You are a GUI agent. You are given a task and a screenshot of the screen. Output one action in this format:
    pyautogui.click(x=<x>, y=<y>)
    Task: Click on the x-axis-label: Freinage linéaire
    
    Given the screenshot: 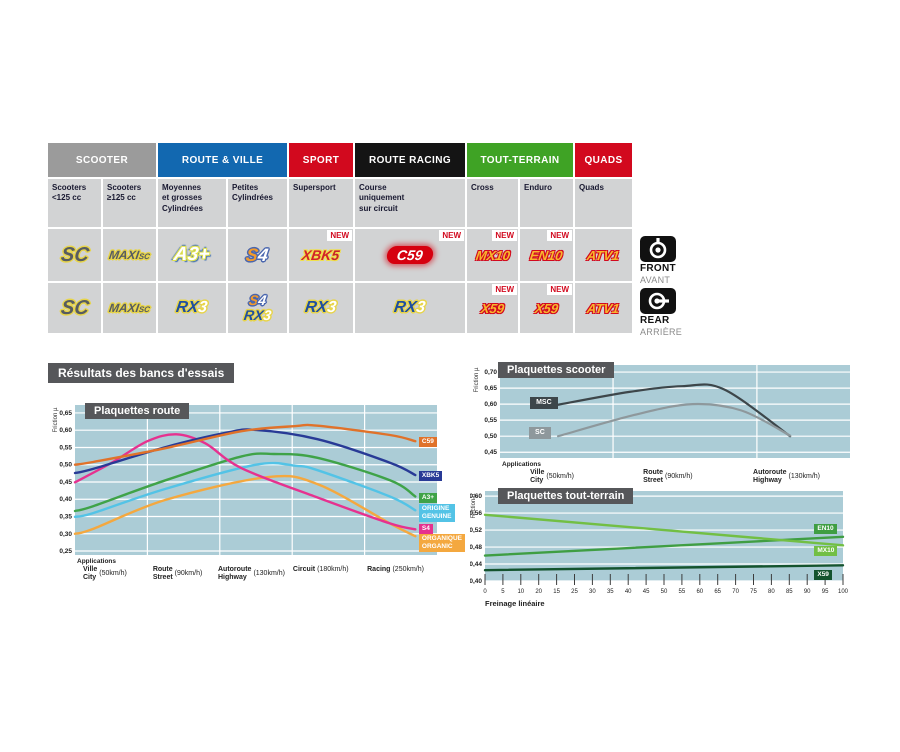 What is the action you would take?
    pyautogui.click(x=515, y=603)
    